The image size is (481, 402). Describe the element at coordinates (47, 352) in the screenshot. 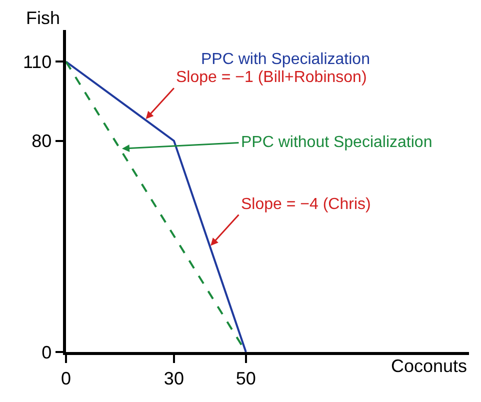

I see `y-tick-label: 0` at that location.